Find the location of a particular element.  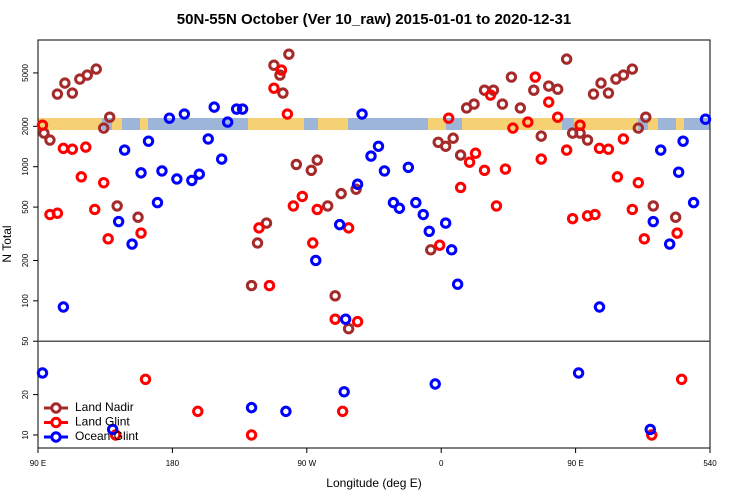

y-tick-label: 20 is located at coordinates (25, 394).